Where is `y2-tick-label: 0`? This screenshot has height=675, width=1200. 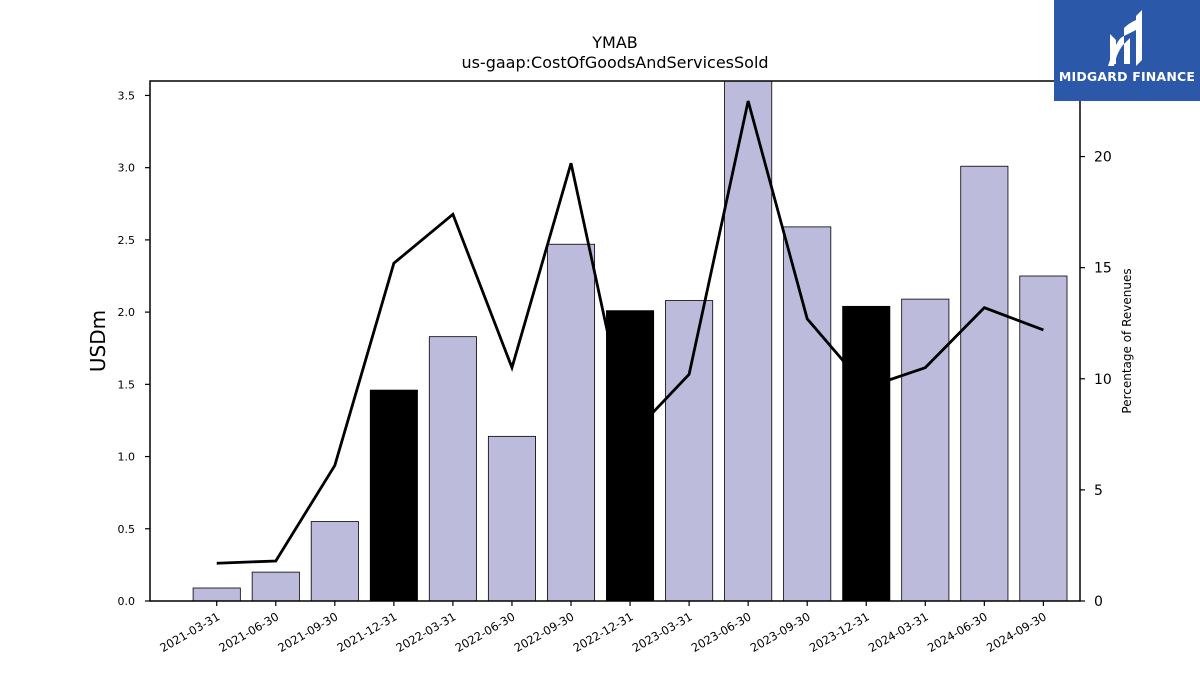
y2-tick-label: 0 is located at coordinates (1098, 602).